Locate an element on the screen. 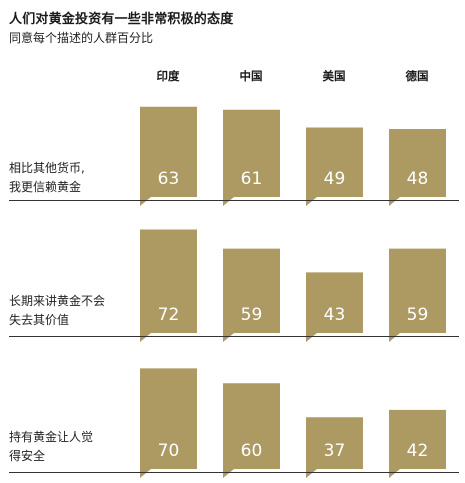 The width and height of the screenshot is (465, 483). bar-china-row3 is located at coordinates (251, 430).